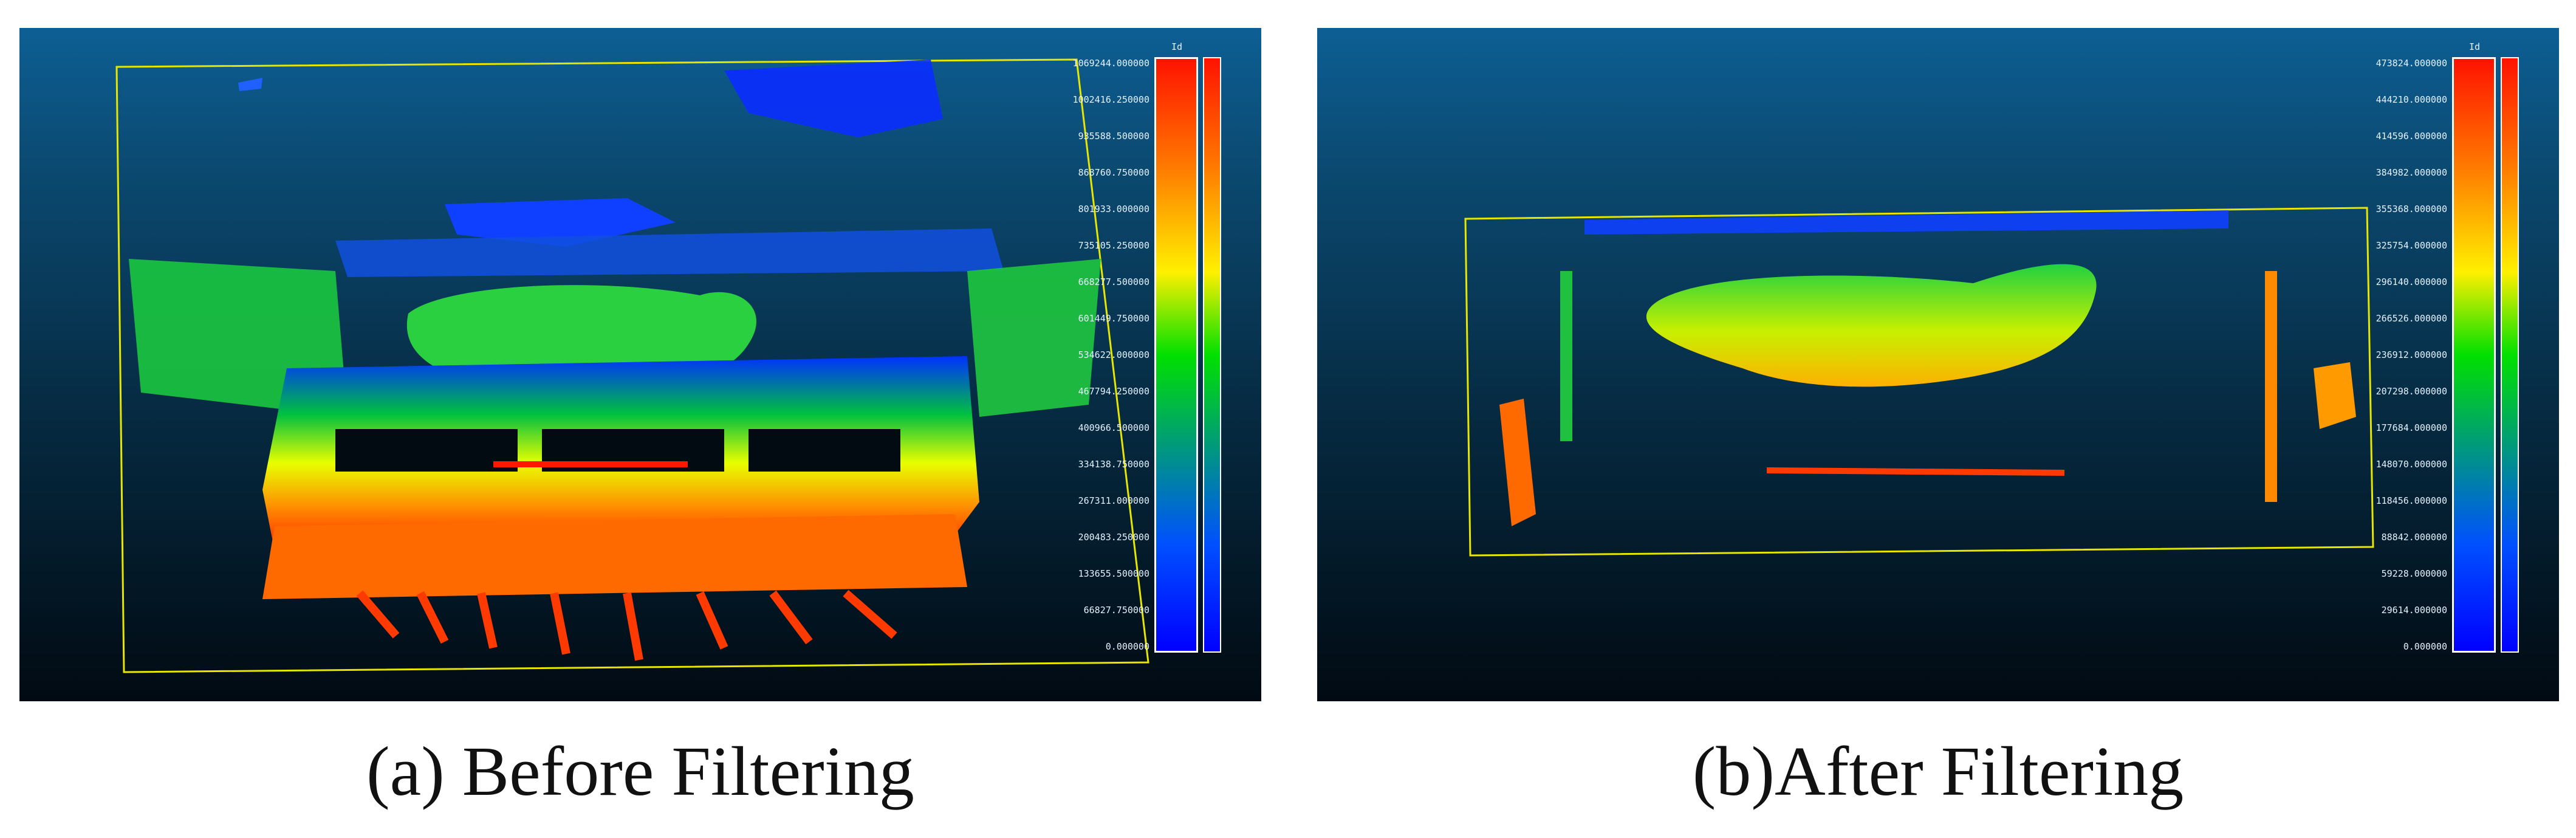 This screenshot has width=2576, height=838. Describe the element at coordinates (2411, 209) in the screenshot. I see `color-scale-tick: 355368.000000` at that location.